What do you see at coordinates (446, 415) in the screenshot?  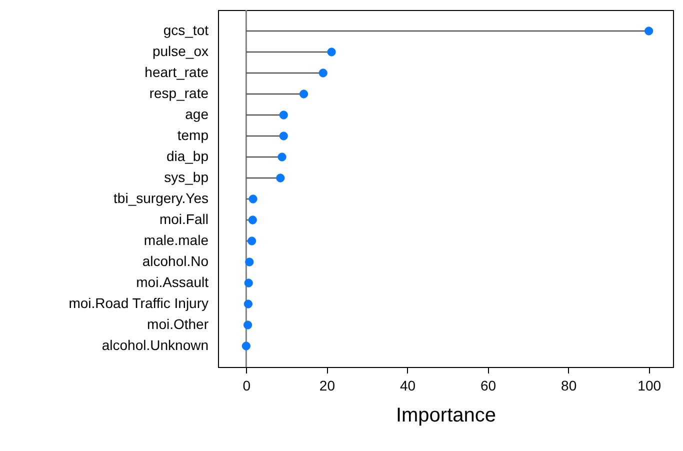 I see `x-axis-title: Importance` at bounding box center [446, 415].